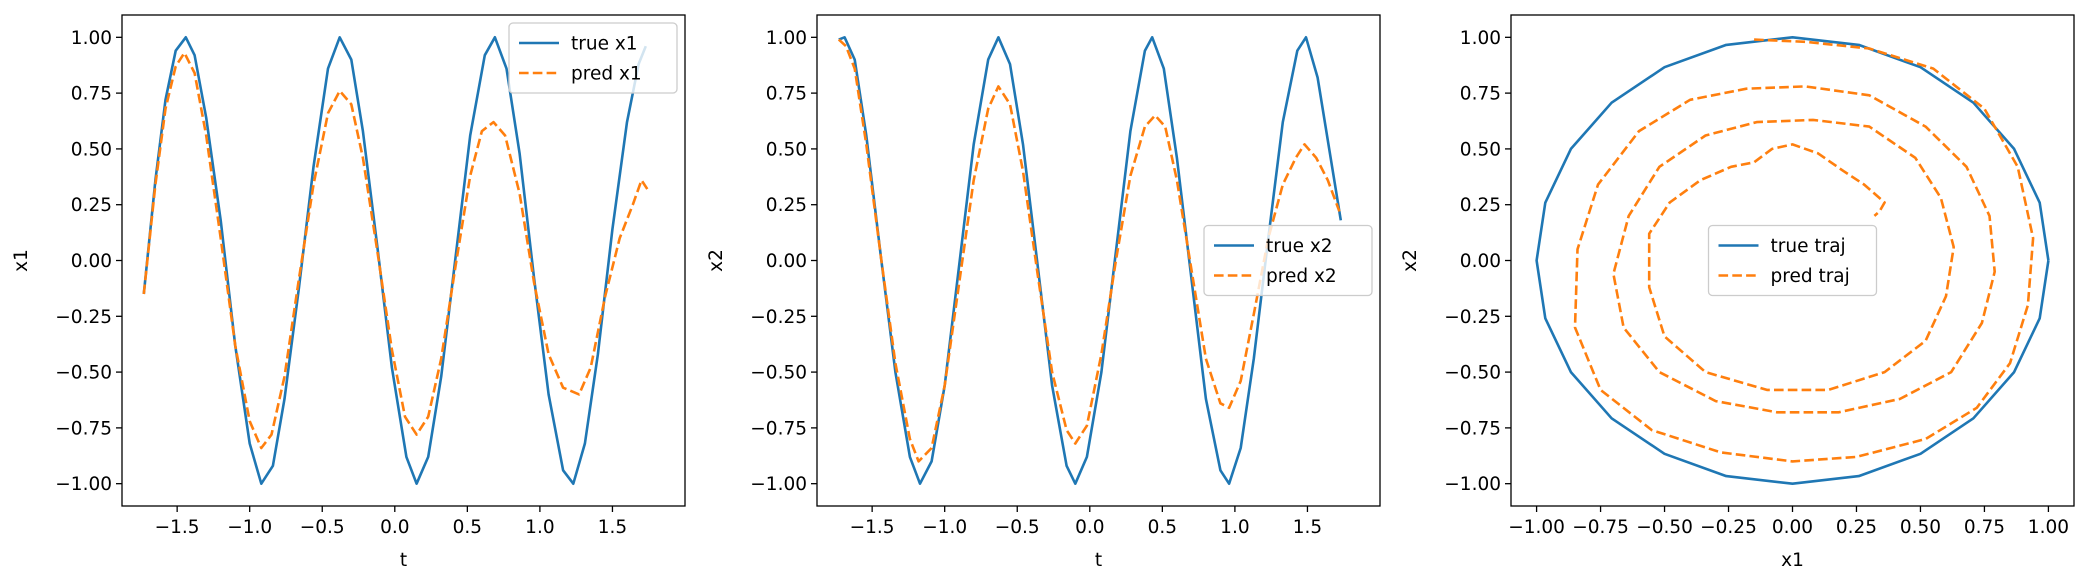 The height and width of the screenshot is (583, 2084). Describe the element at coordinates (1536, 527) in the screenshot. I see `x-tick-label: −1.00` at that location.